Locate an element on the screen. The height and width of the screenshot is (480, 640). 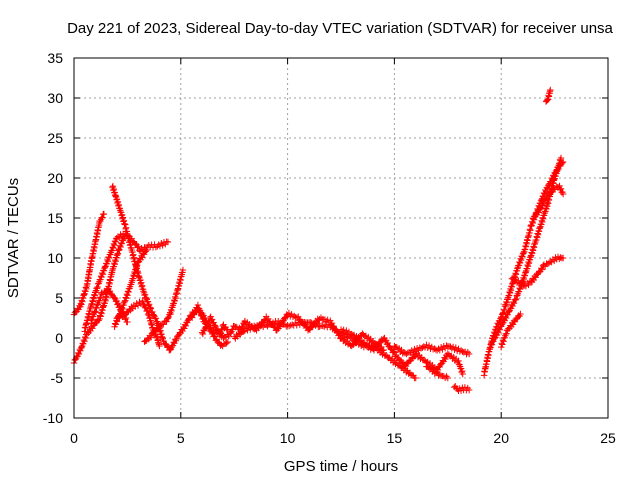
y-tick-label: -5 is located at coordinates (57, 378).